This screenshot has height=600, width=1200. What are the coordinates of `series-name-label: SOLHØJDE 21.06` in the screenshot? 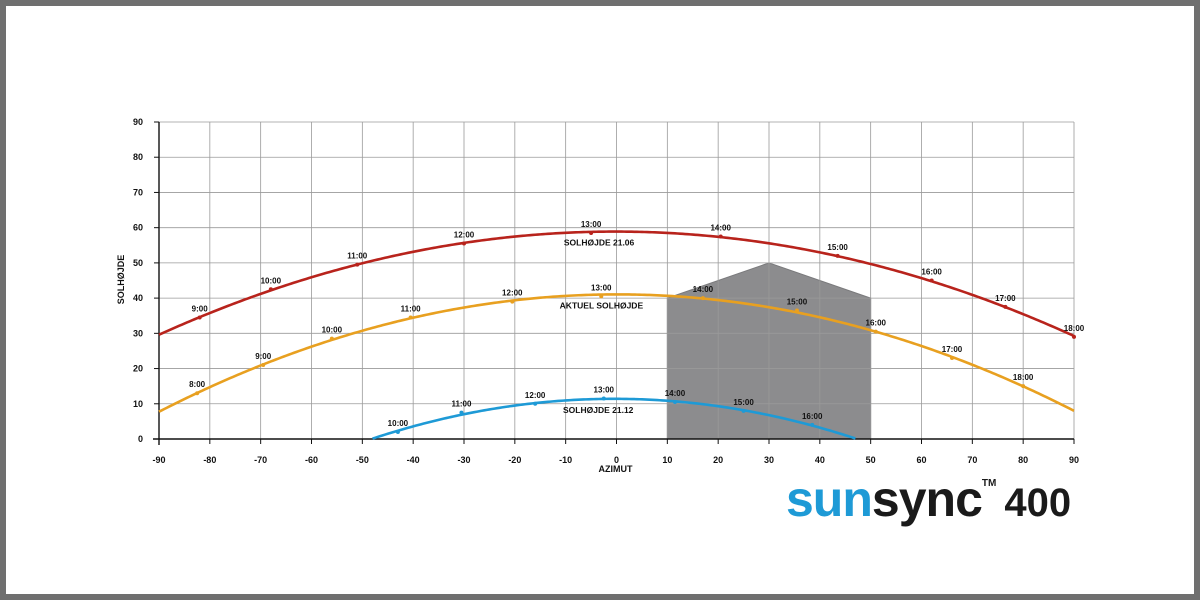 It's located at (599, 243).